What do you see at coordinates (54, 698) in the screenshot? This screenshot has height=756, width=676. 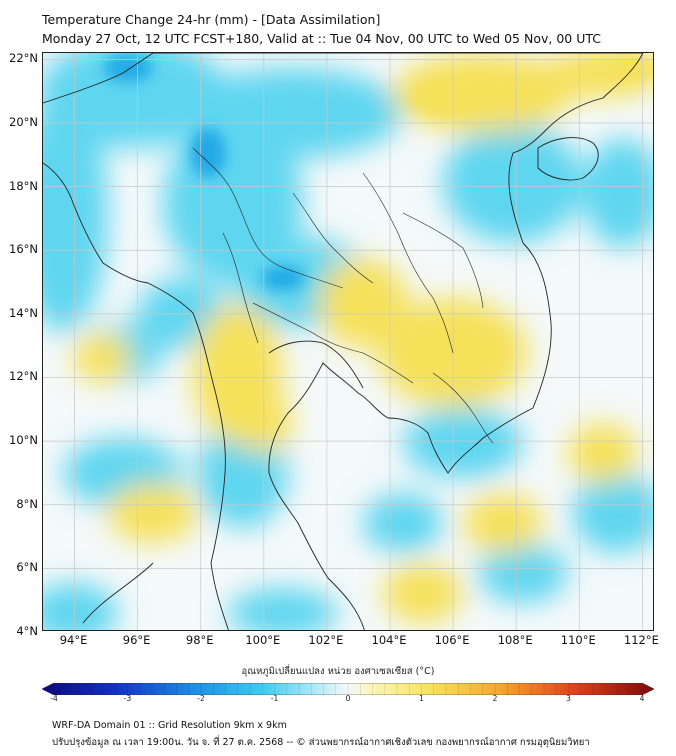 I see `colorbar-tick-label: -4` at bounding box center [54, 698].